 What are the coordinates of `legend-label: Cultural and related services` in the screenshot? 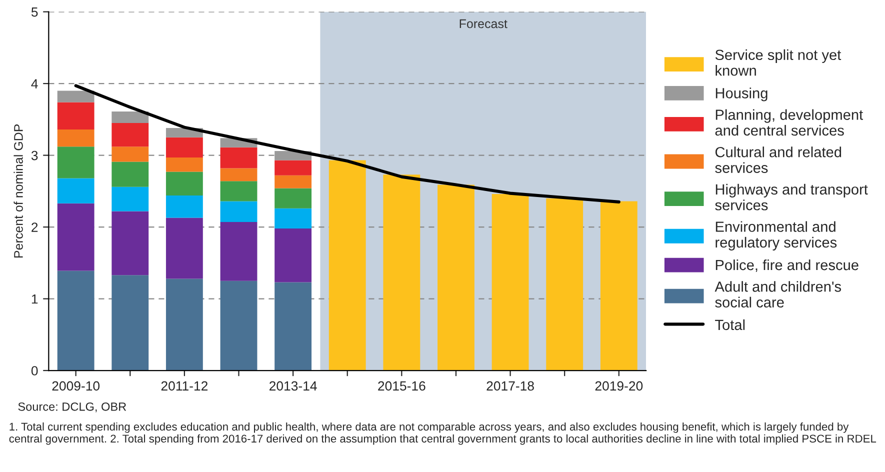 It's located at (778, 159).